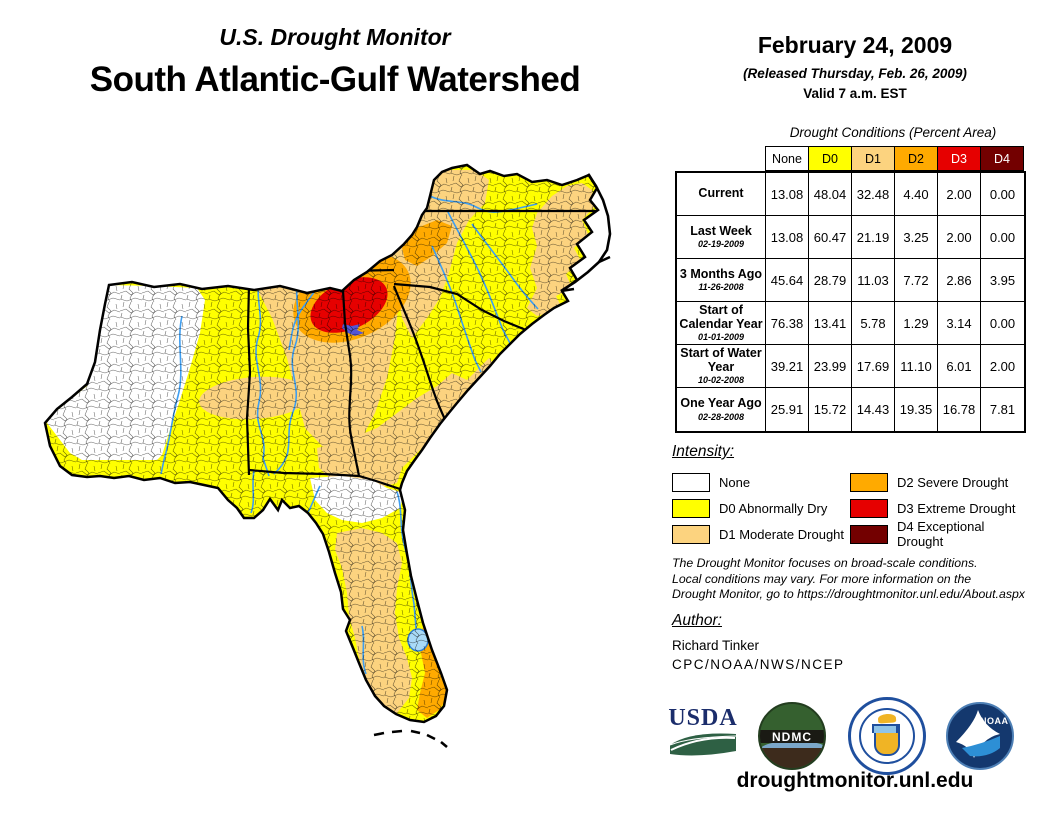 The image size is (1056, 816). What do you see at coordinates (792, 745) in the screenshot?
I see `ndmc-wave-icon` at bounding box center [792, 745].